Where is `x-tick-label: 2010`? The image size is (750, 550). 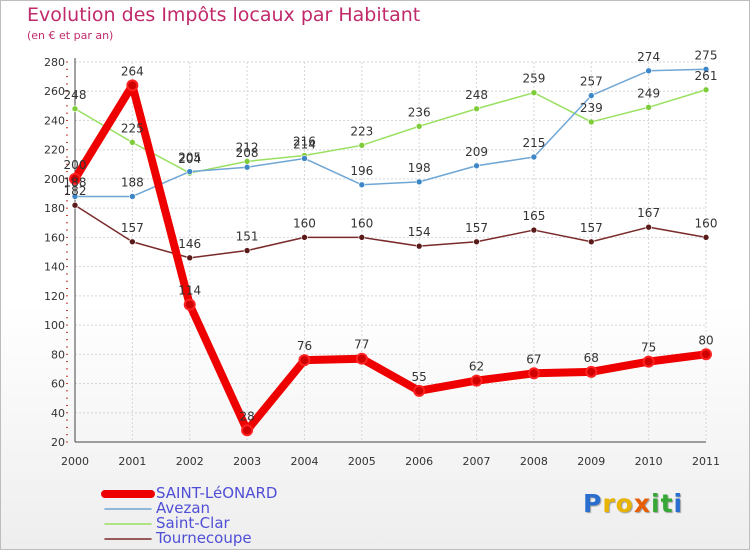
x-tick-label: 2010 is located at coordinates (649, 461).